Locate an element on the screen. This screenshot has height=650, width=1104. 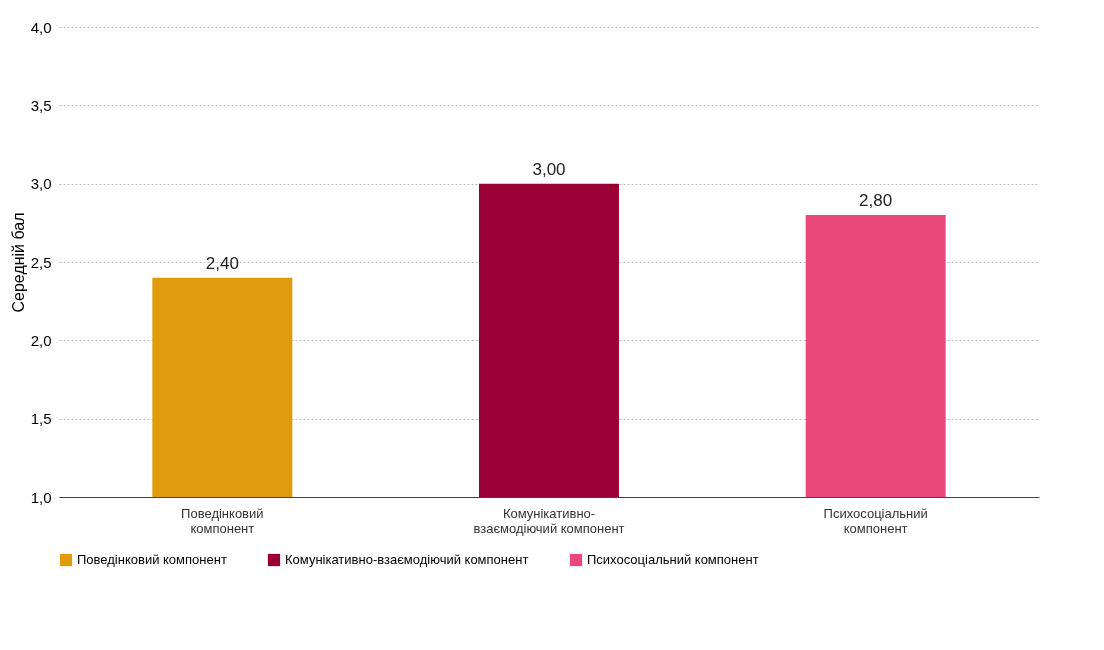
data-label: 3,00 is located at coordinates (549, 169).